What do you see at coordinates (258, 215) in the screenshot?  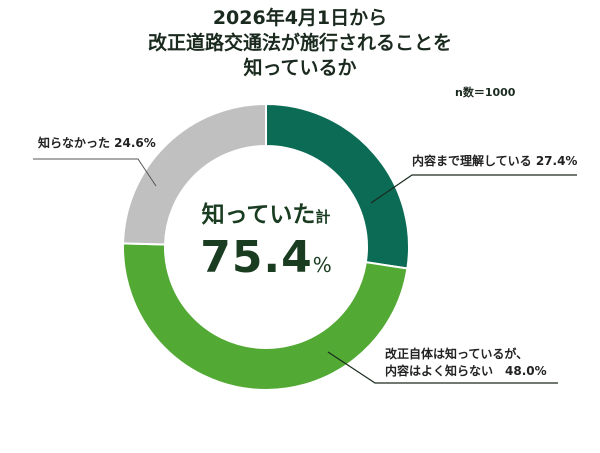 I see `center-label-main: 知っていた` at bounding box center [258, 215].